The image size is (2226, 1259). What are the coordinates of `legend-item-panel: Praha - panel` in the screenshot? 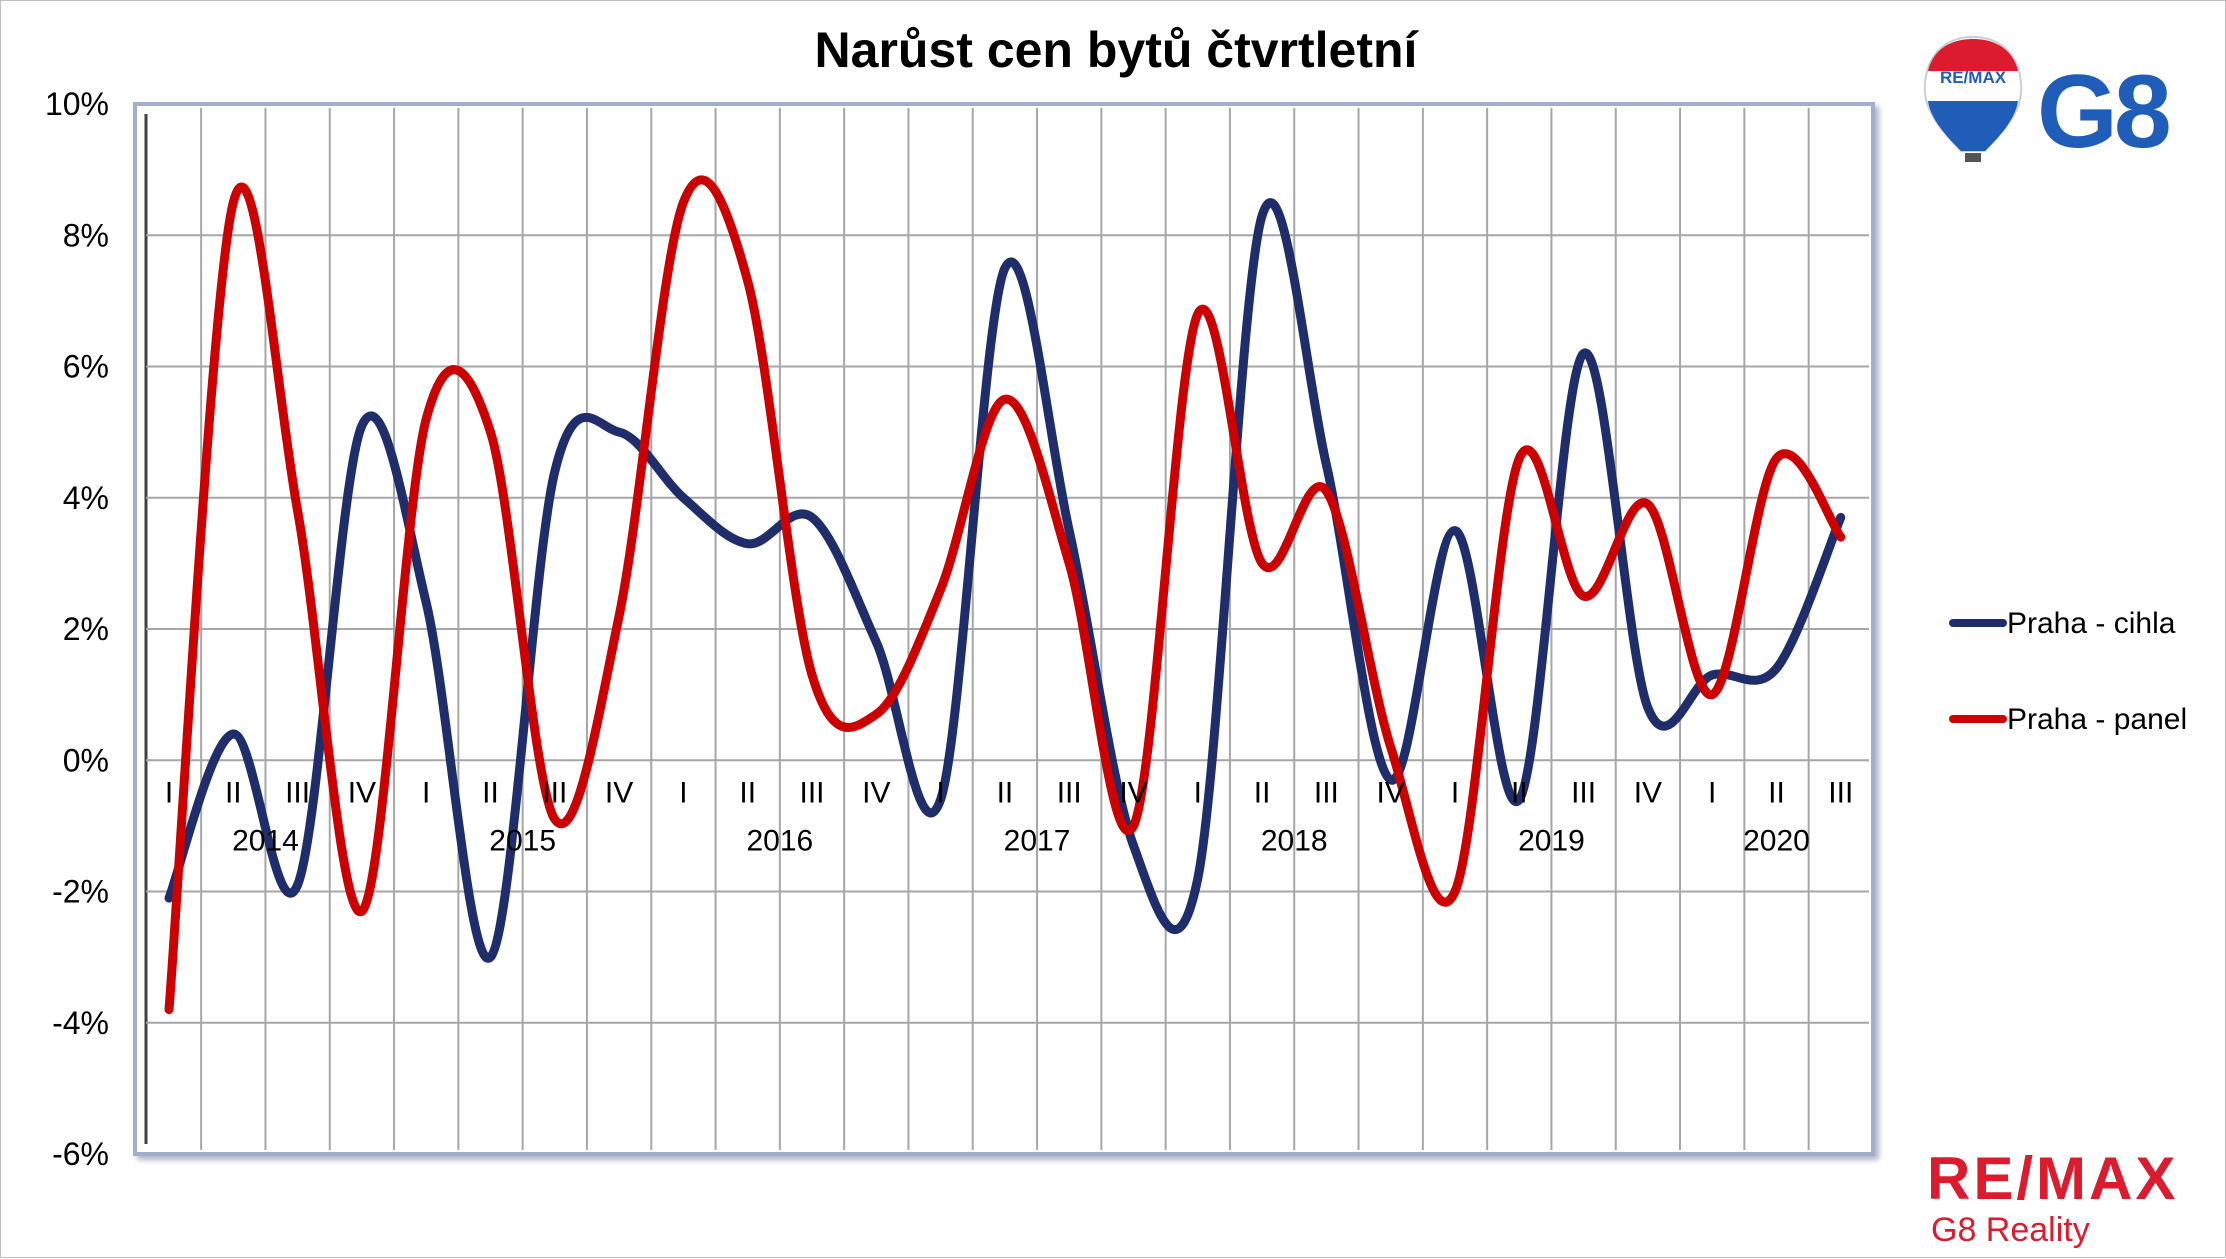 It's located at (2068, 719).